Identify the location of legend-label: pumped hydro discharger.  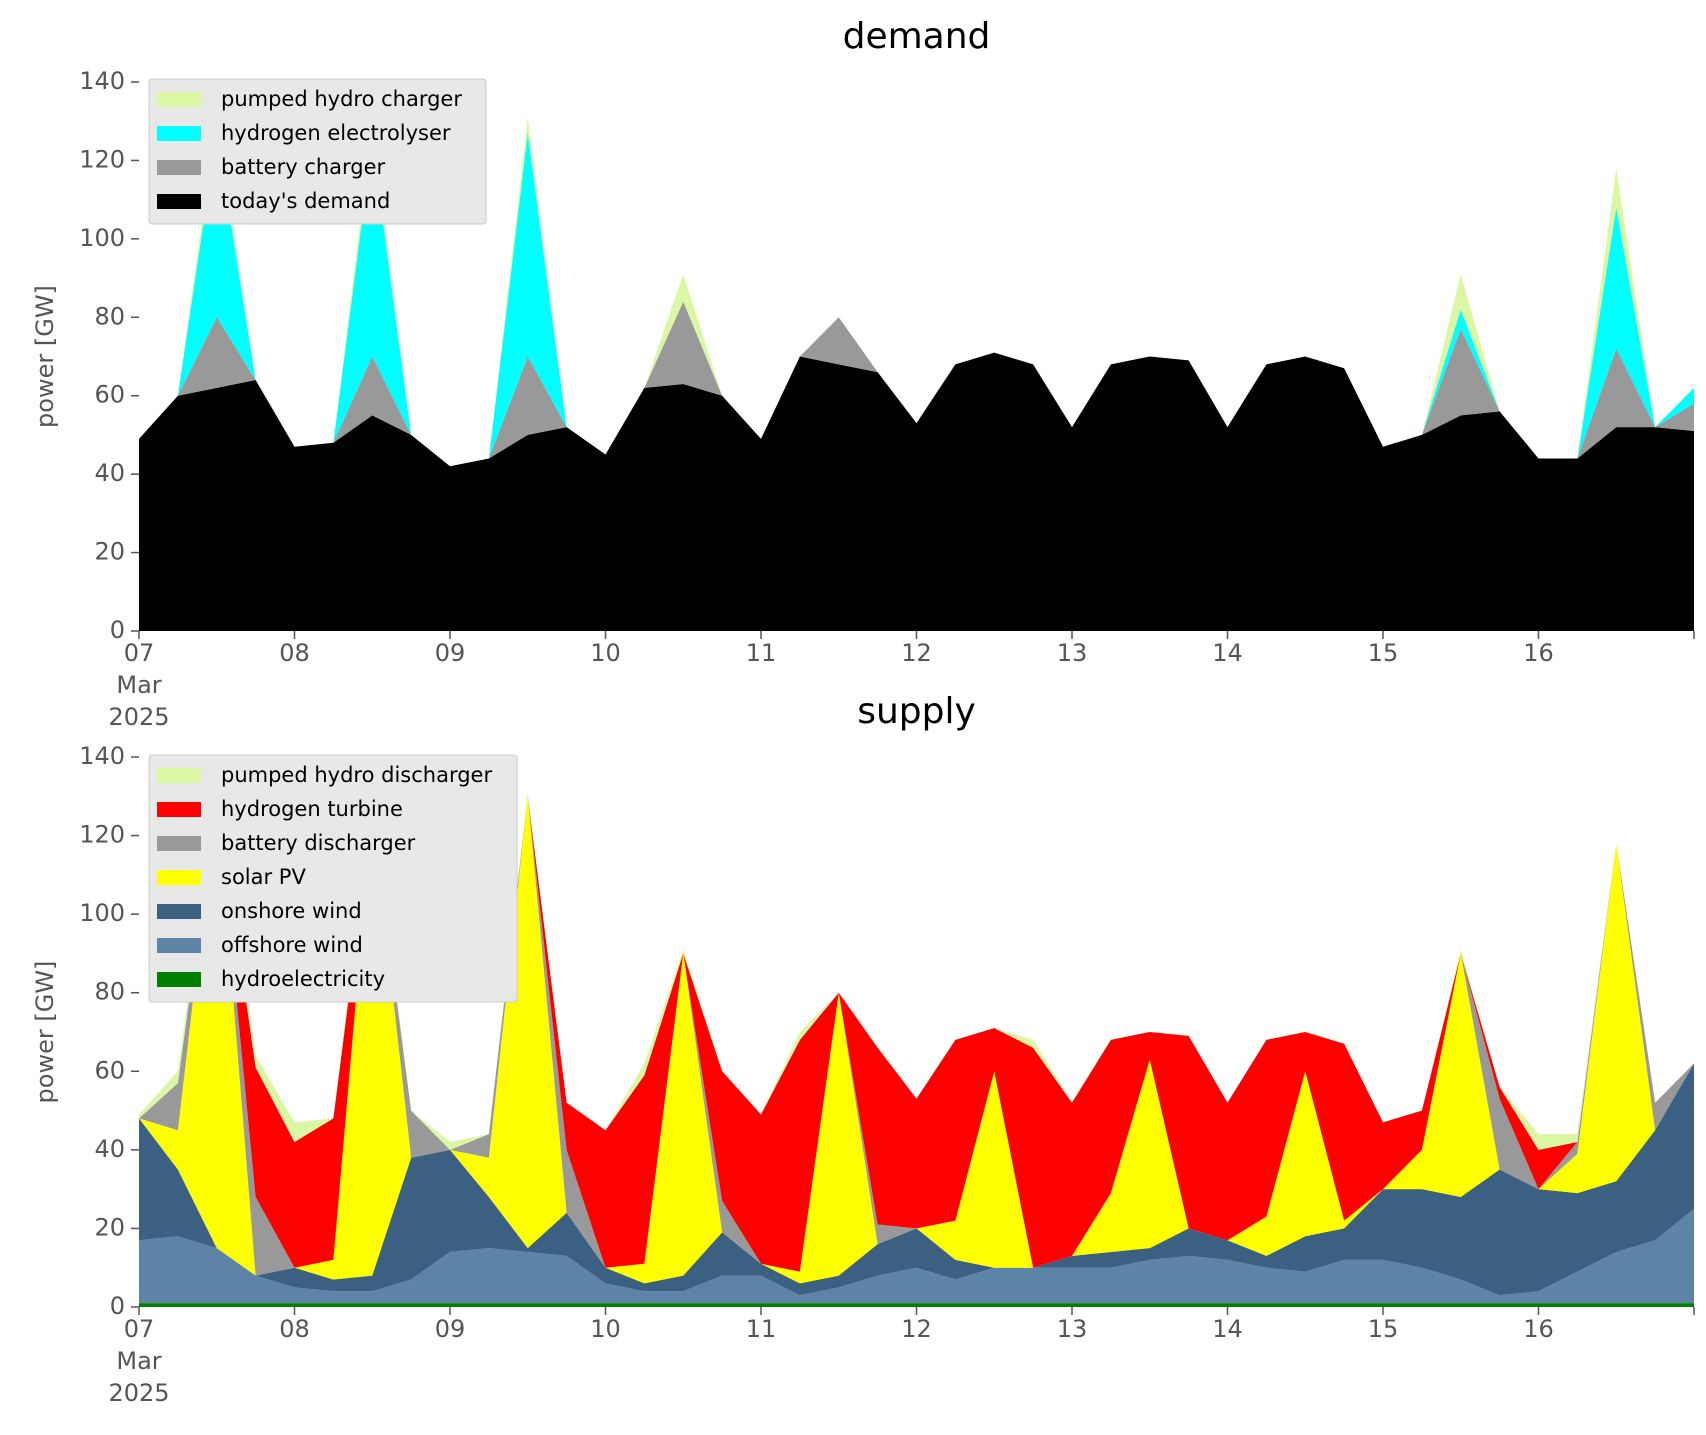
(356, 775).